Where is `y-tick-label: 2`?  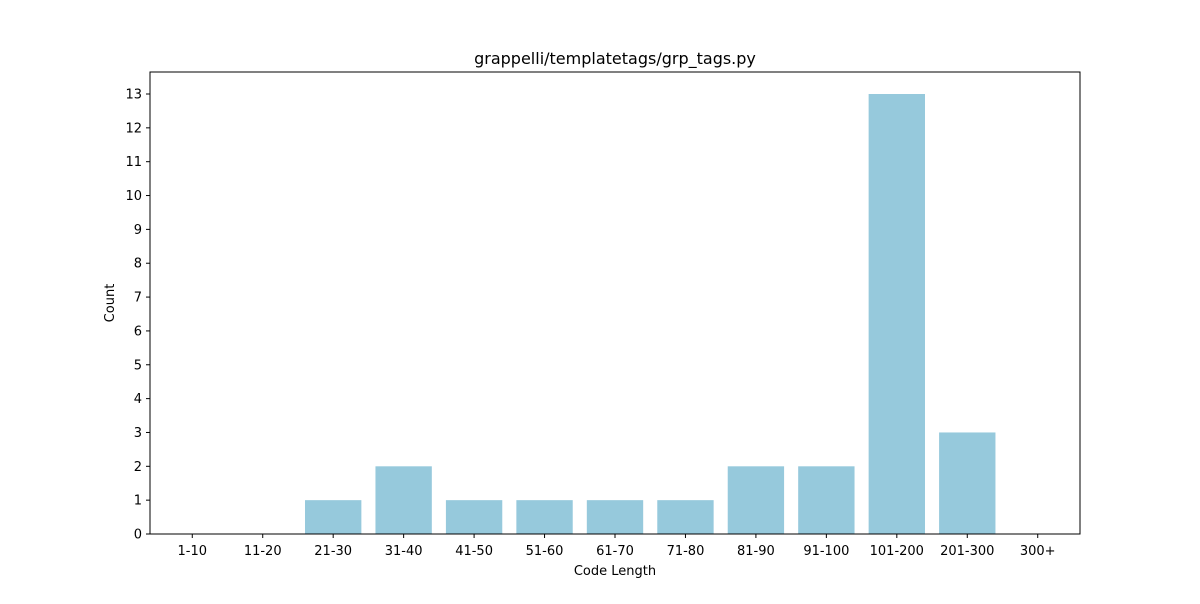 y-tick-label: 2 is located at coordinates (138, 467).